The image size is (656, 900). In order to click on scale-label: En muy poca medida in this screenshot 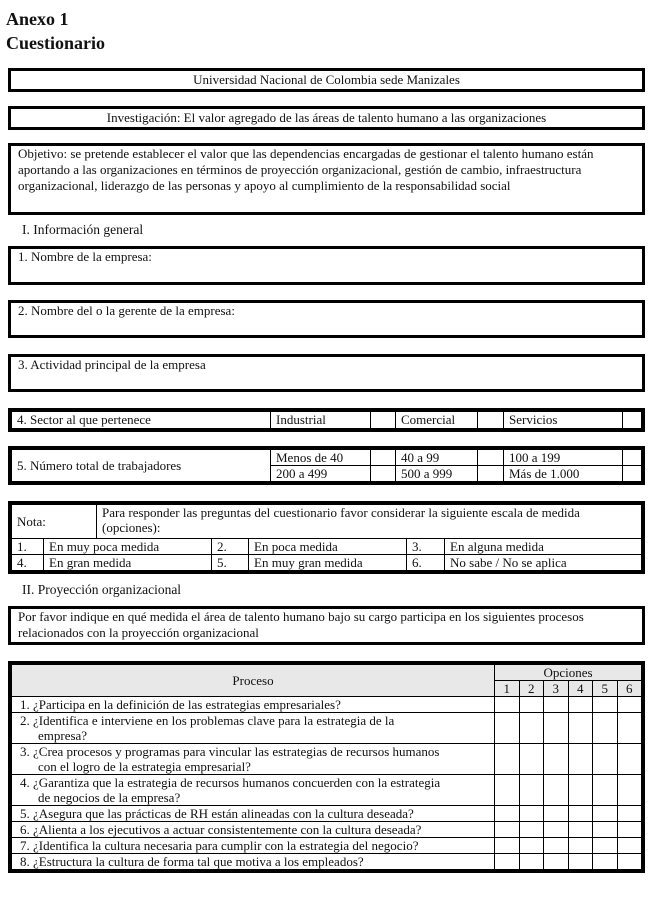, I will do `click(127, 546)`.